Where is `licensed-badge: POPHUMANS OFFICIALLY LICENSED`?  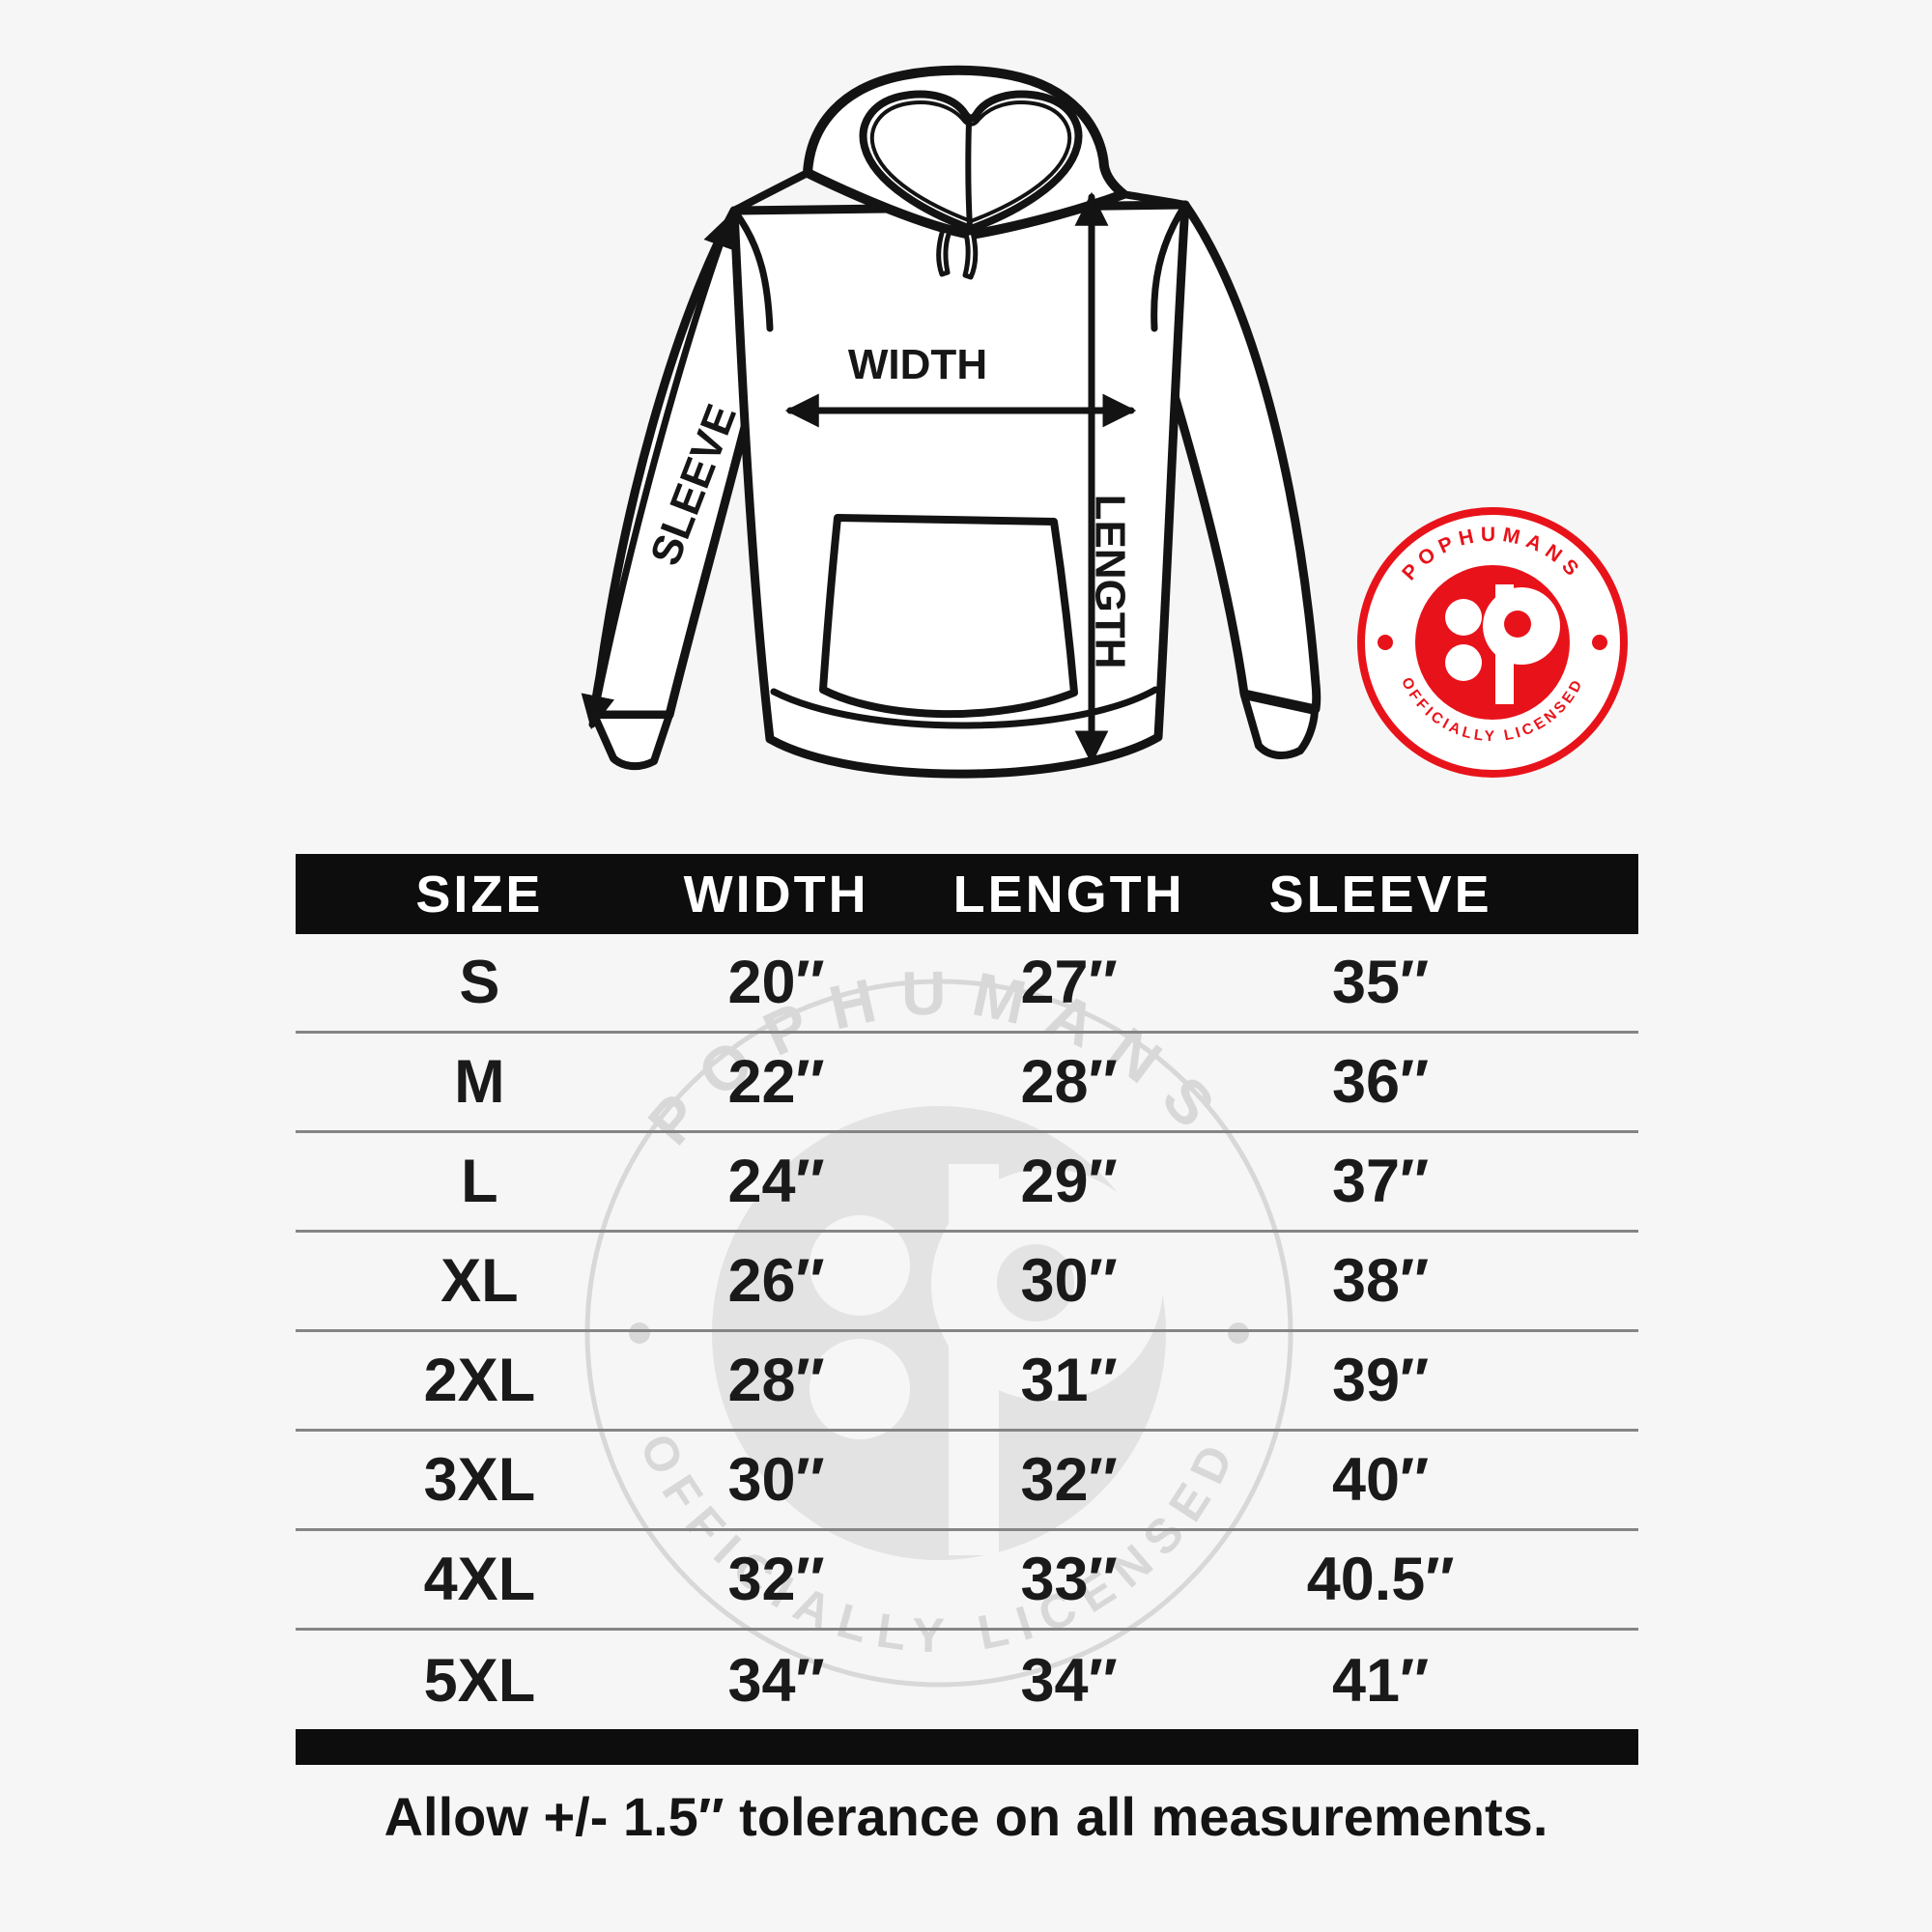
licensed-badge: POPHUMANS OFFICIALLY LICENSED is located at coordinates (1492, 642).